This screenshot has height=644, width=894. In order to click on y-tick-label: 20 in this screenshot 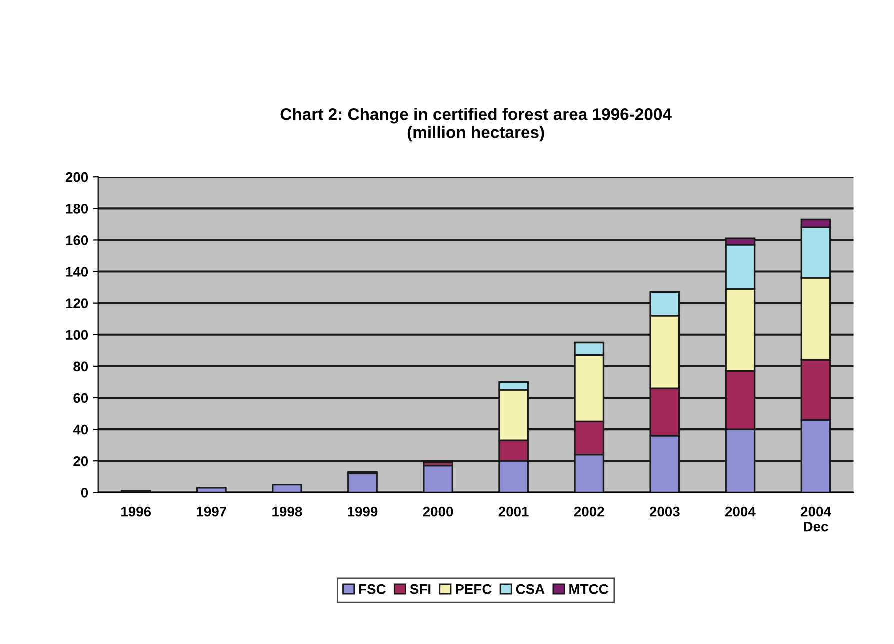, I will do `click(81, 461)`.